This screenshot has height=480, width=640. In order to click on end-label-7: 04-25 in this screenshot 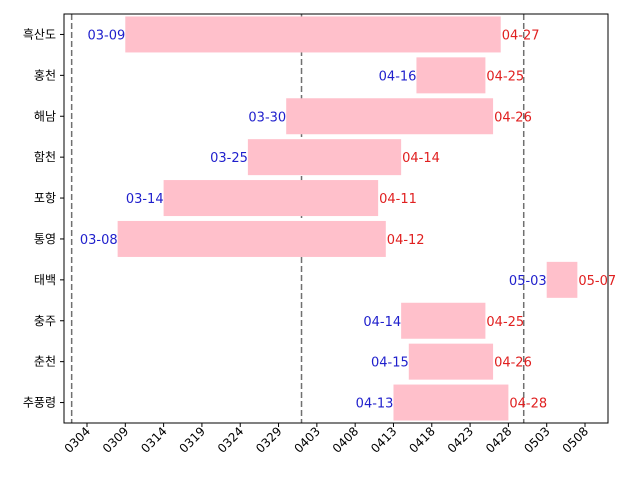, I will do `click(505, 322)`.